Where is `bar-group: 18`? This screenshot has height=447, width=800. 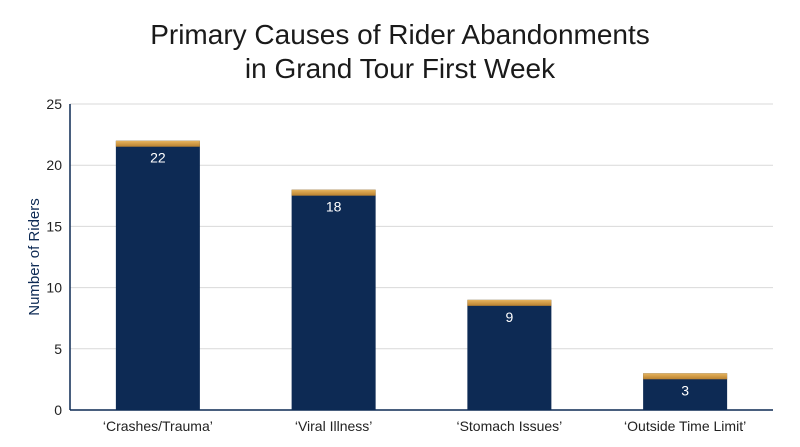 bar-group: 18 is located at coordinates (333, 299).